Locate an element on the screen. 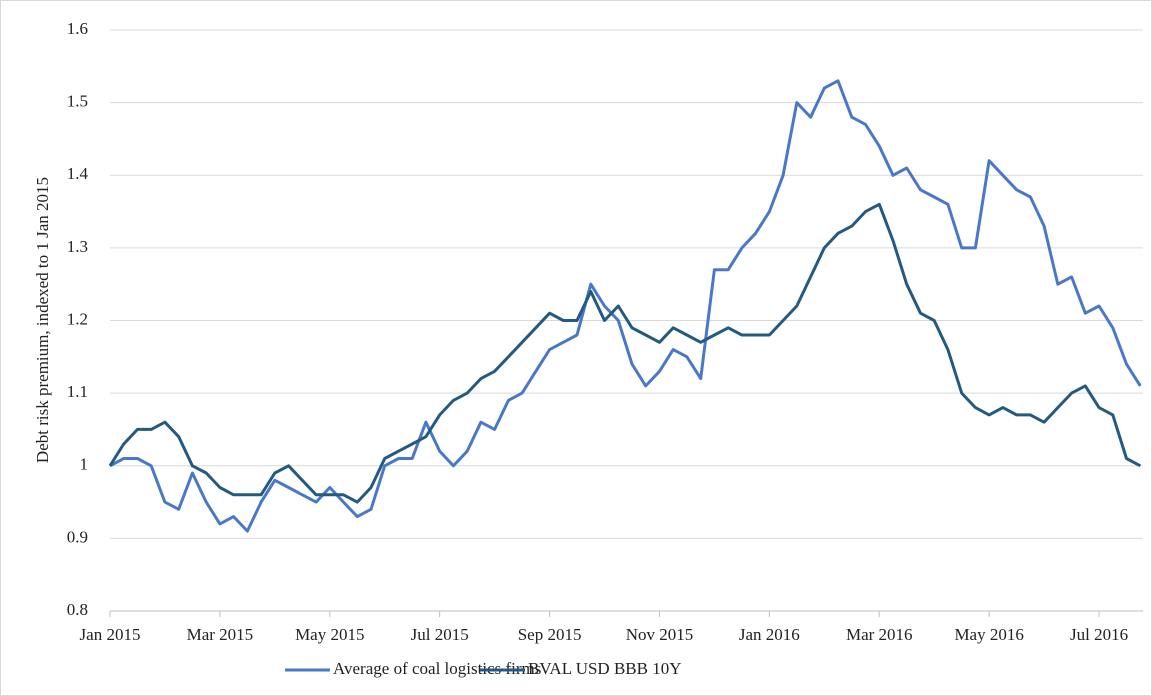 The image size is (1152, 696). x-tick-label: May 2015 is located at coordinates (329, 634).